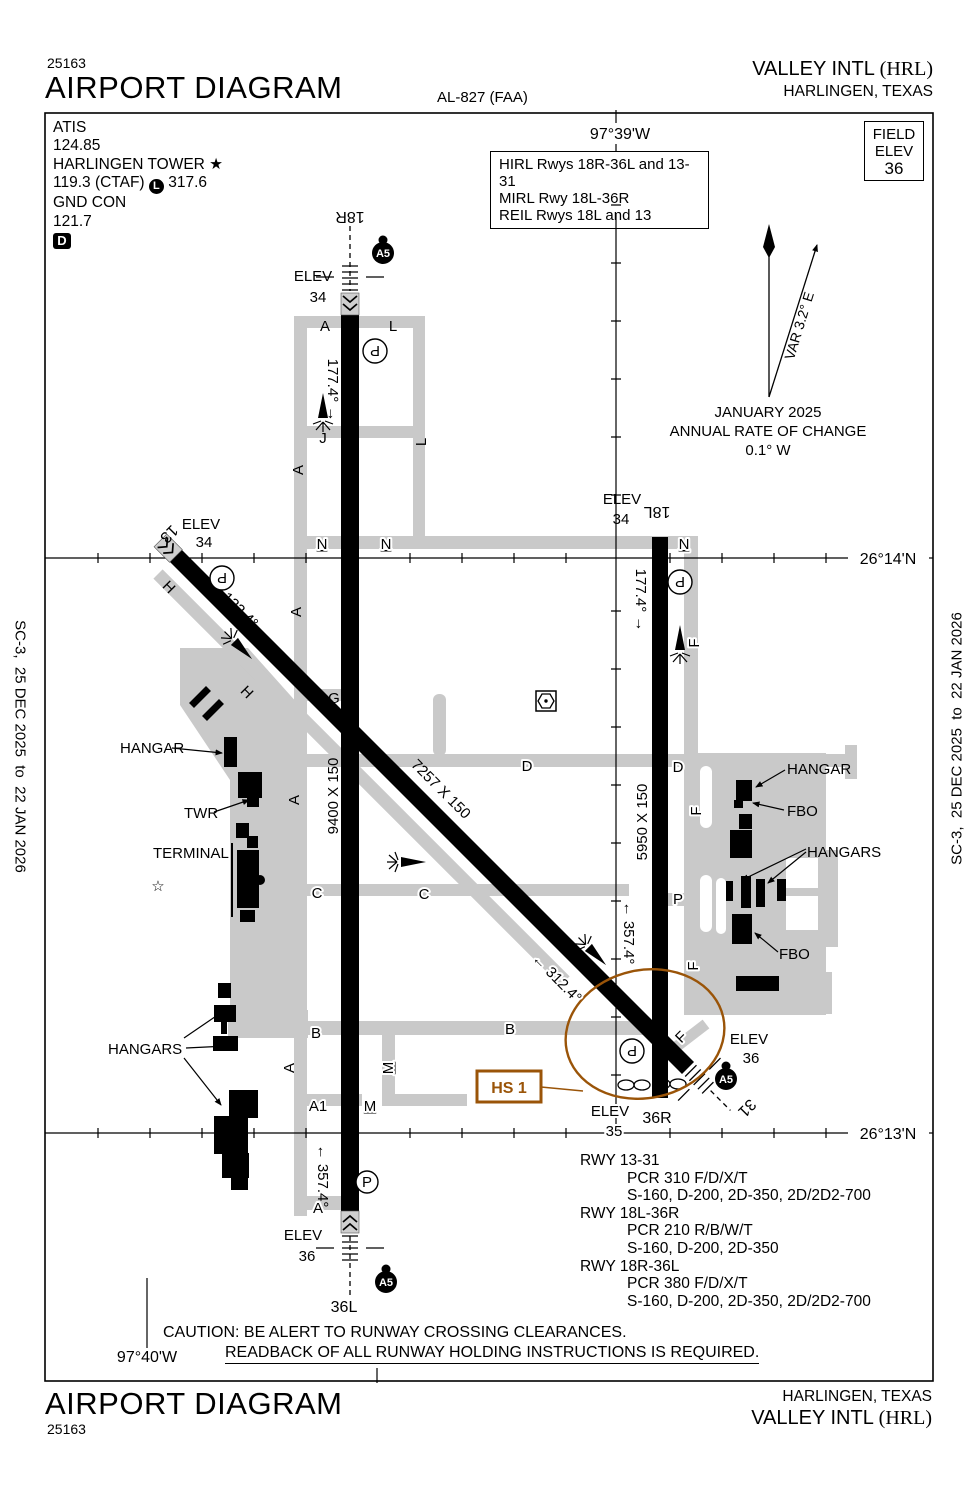 Image resolution: width=978 pixels, height=1500 pixels. Describe the element at coordinates (201, 813) in the screenshot. I see `tower-label: TWR` at that location.